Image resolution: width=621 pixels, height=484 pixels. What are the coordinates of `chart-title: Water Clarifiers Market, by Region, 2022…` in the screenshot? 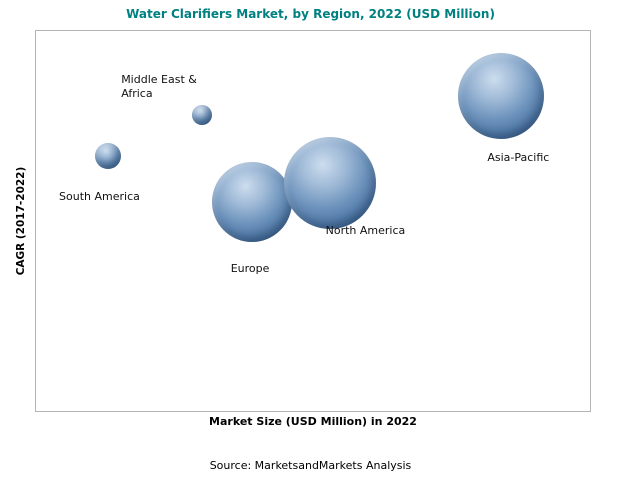 It's located at (310, 14).